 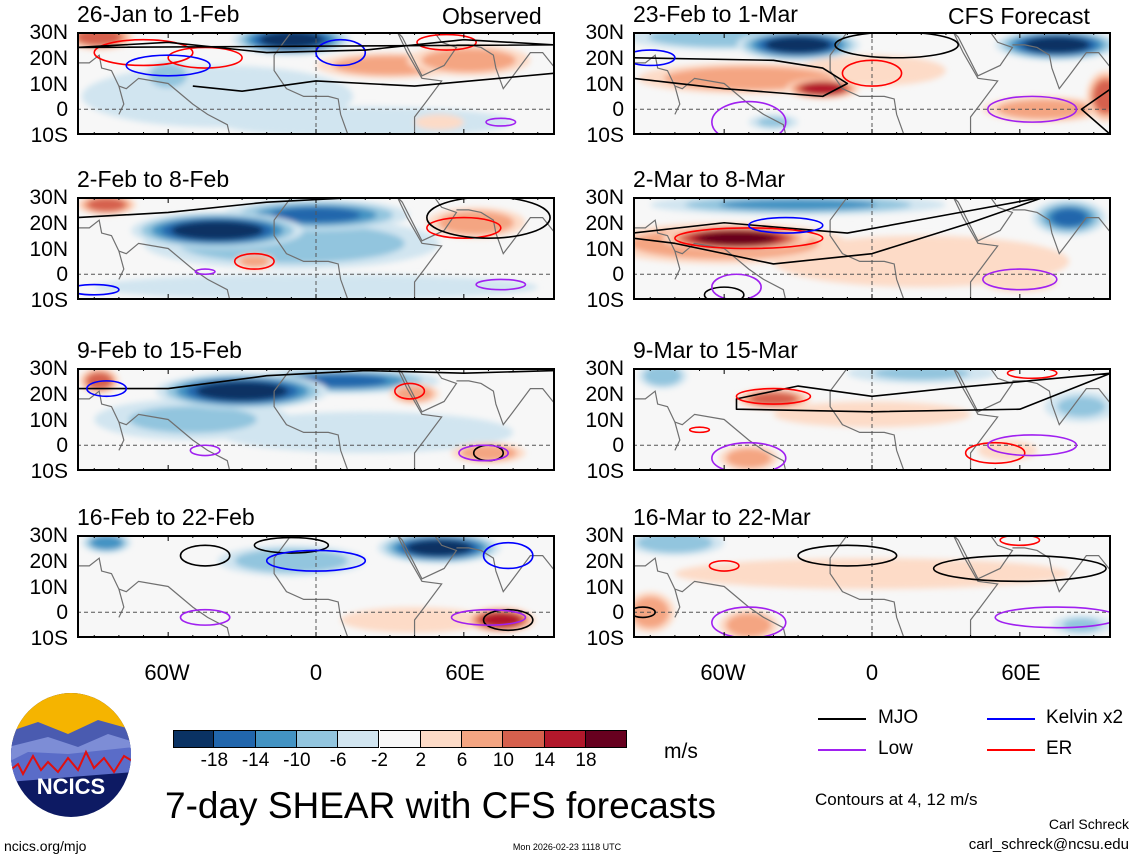 I want to click on lon-label-60e-right: 60E, so click(x=1021, y=672).